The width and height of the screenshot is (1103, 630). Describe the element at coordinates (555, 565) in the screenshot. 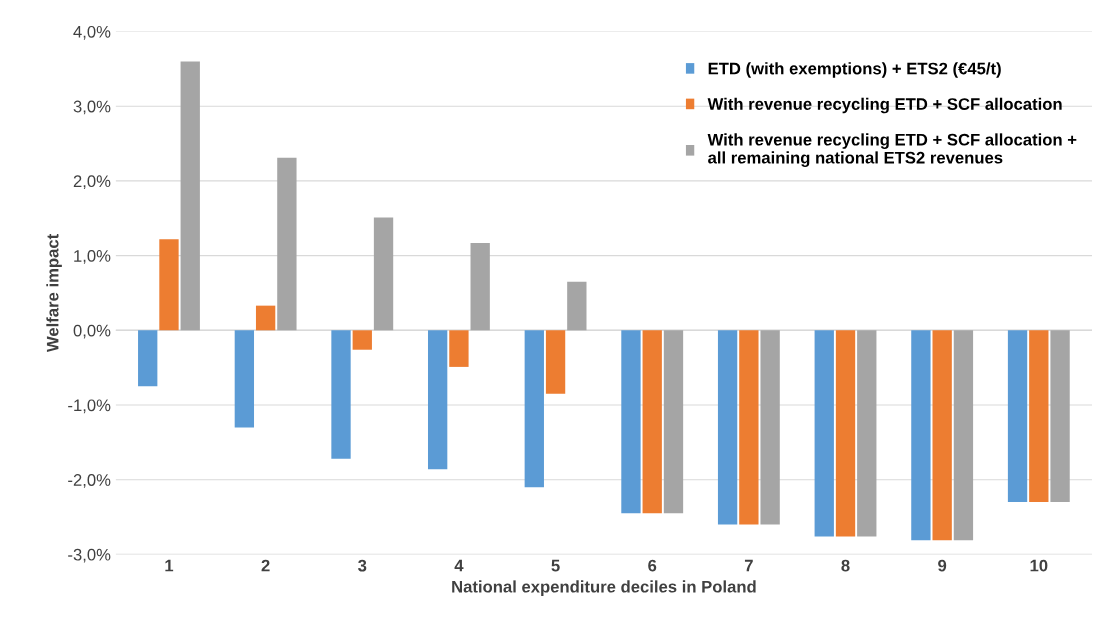

I see `x-tick-label: 5` at that location.